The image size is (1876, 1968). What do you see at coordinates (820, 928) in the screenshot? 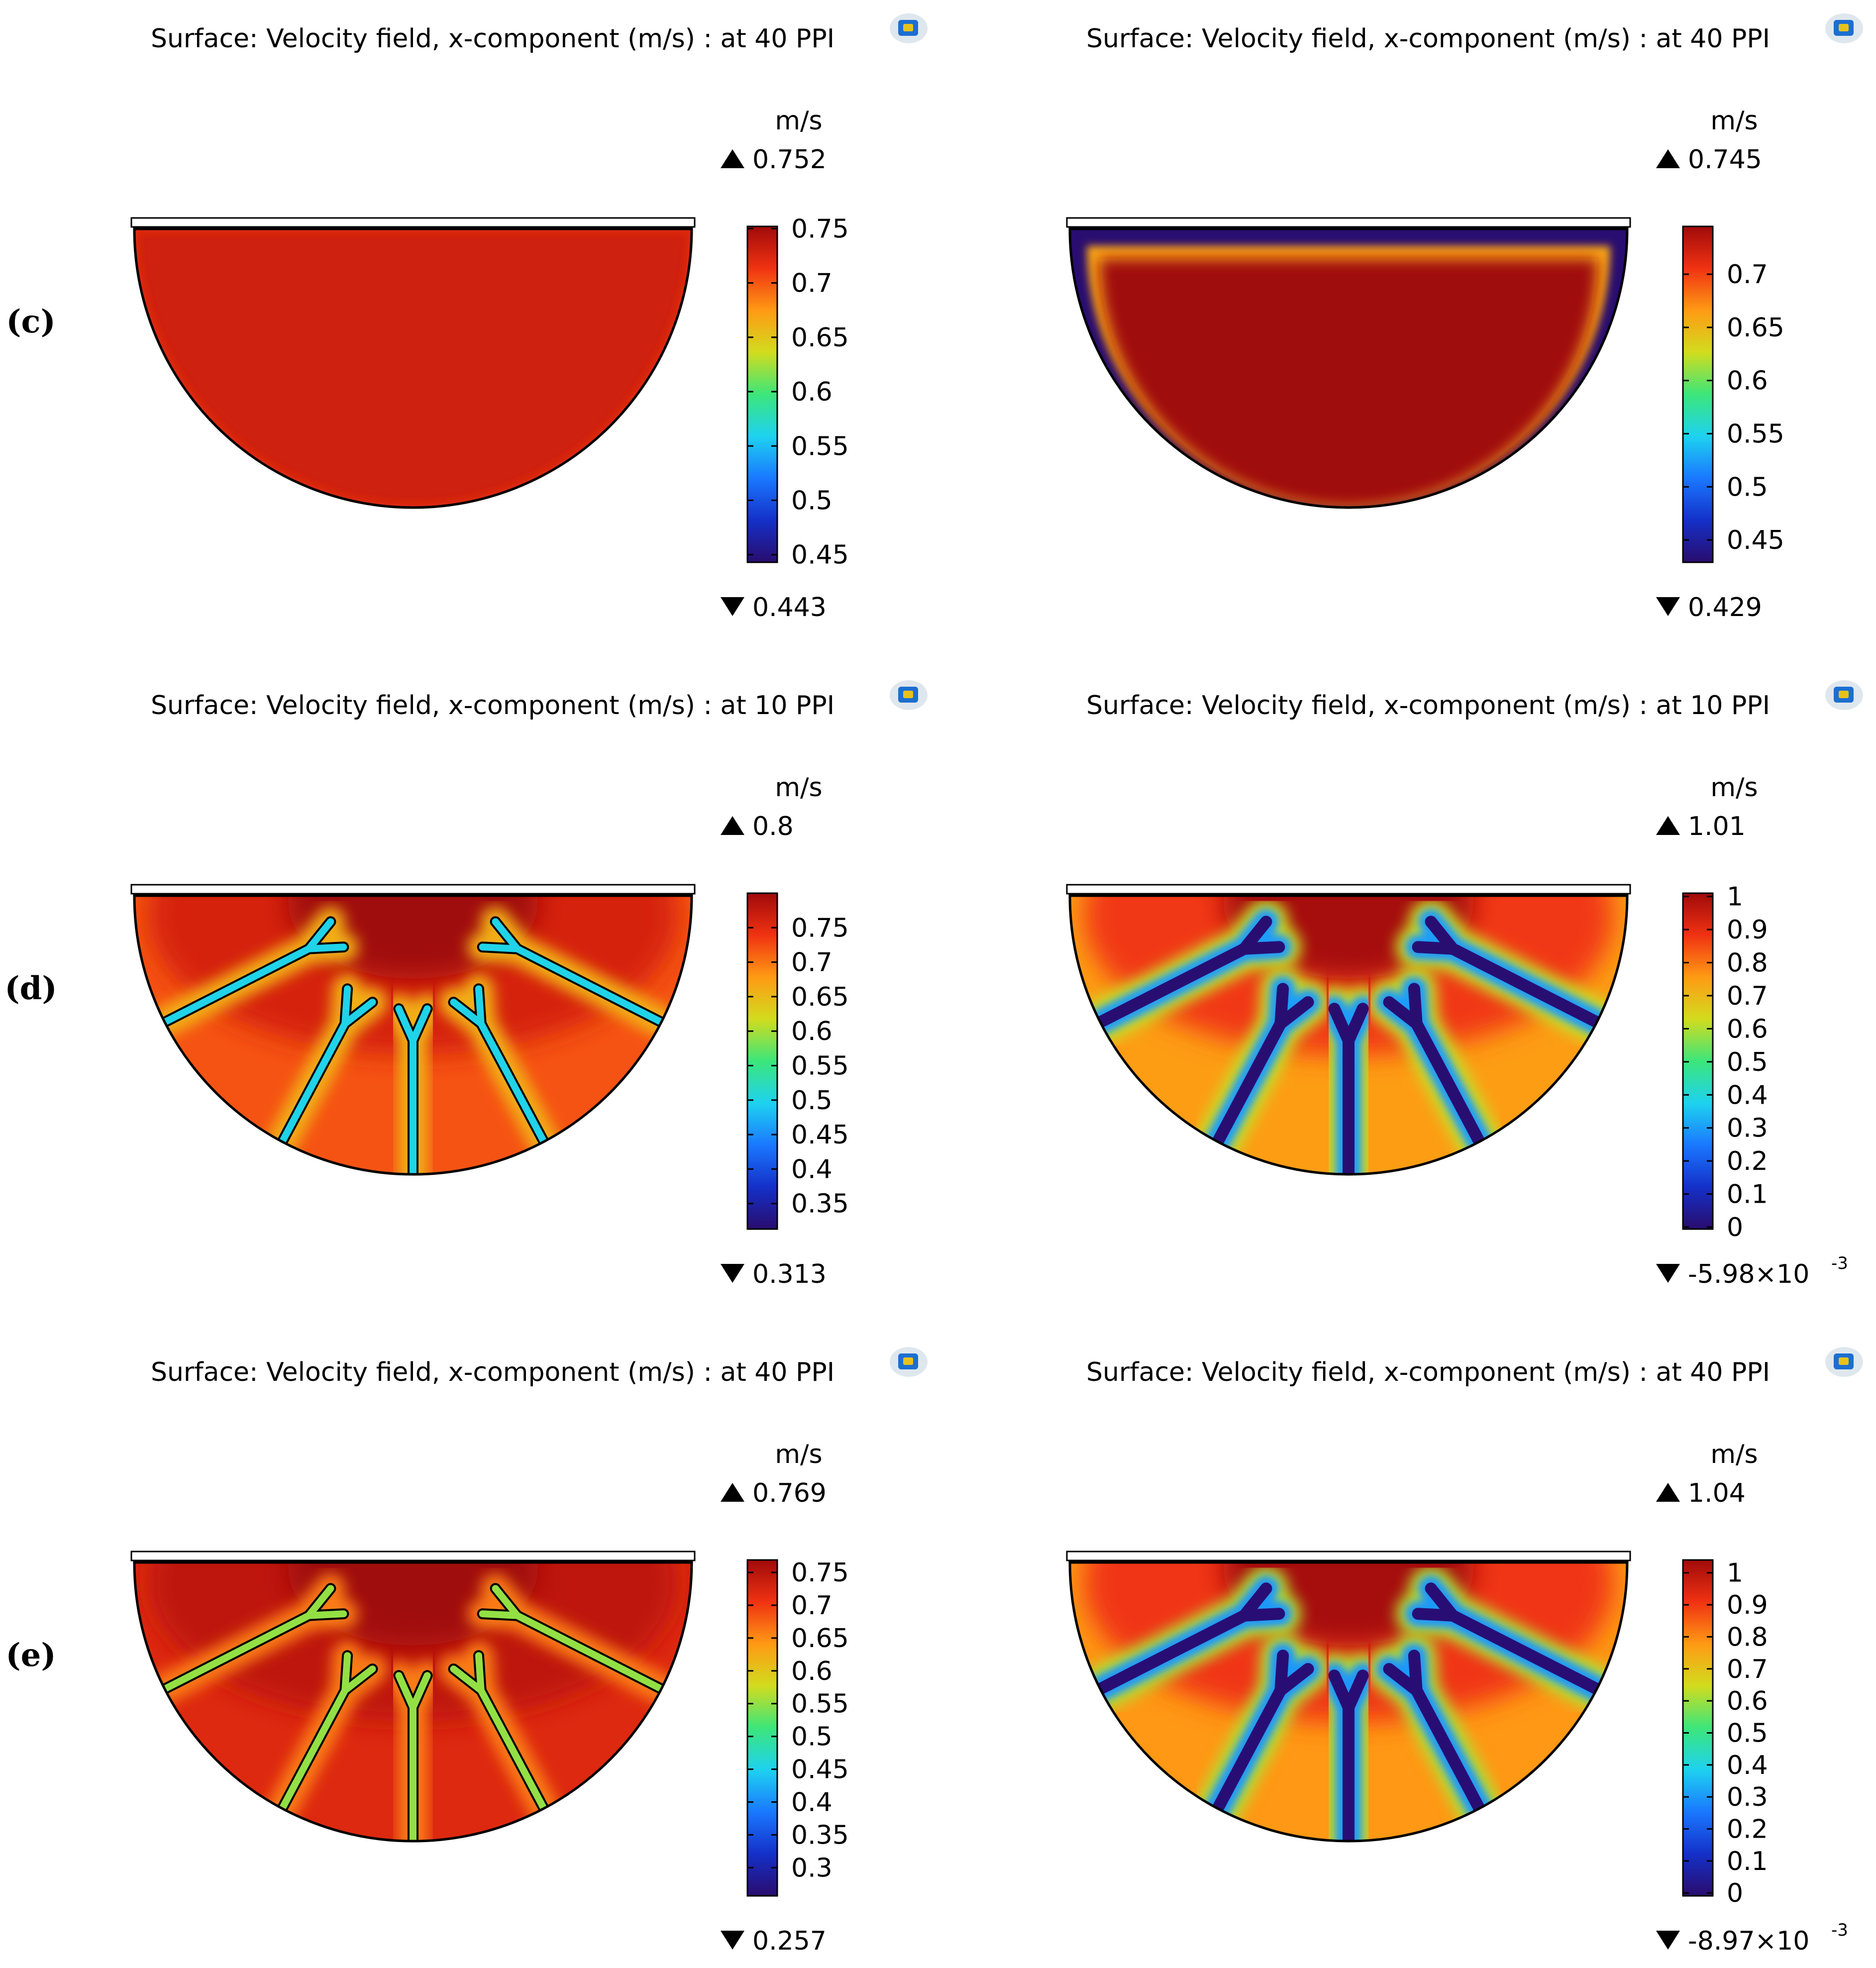
I see `colorbar-tick-label: 0.75` at bounding box center [820, 928].